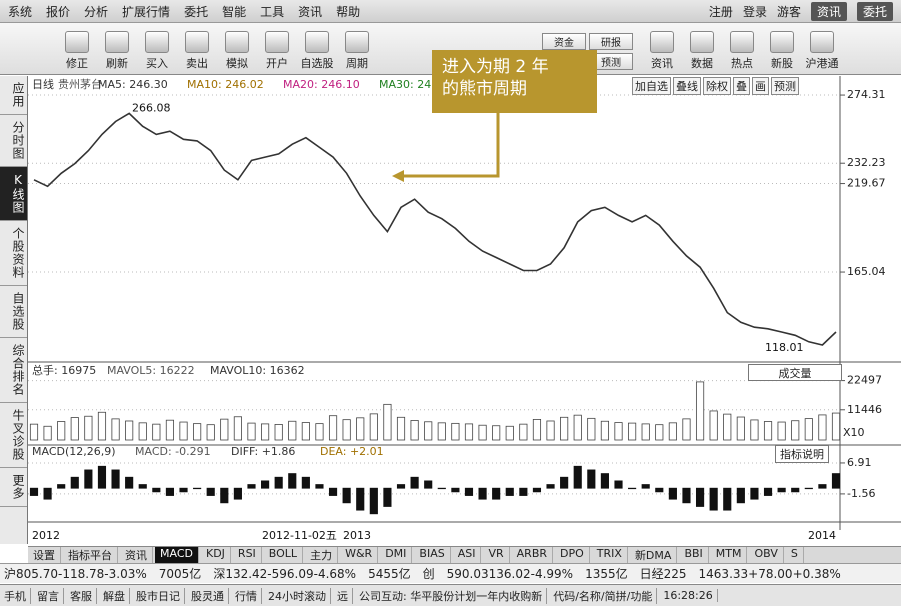 This screenshot has height=606, width=901. I want to click on tool-button: 买入, so click(157, 52).